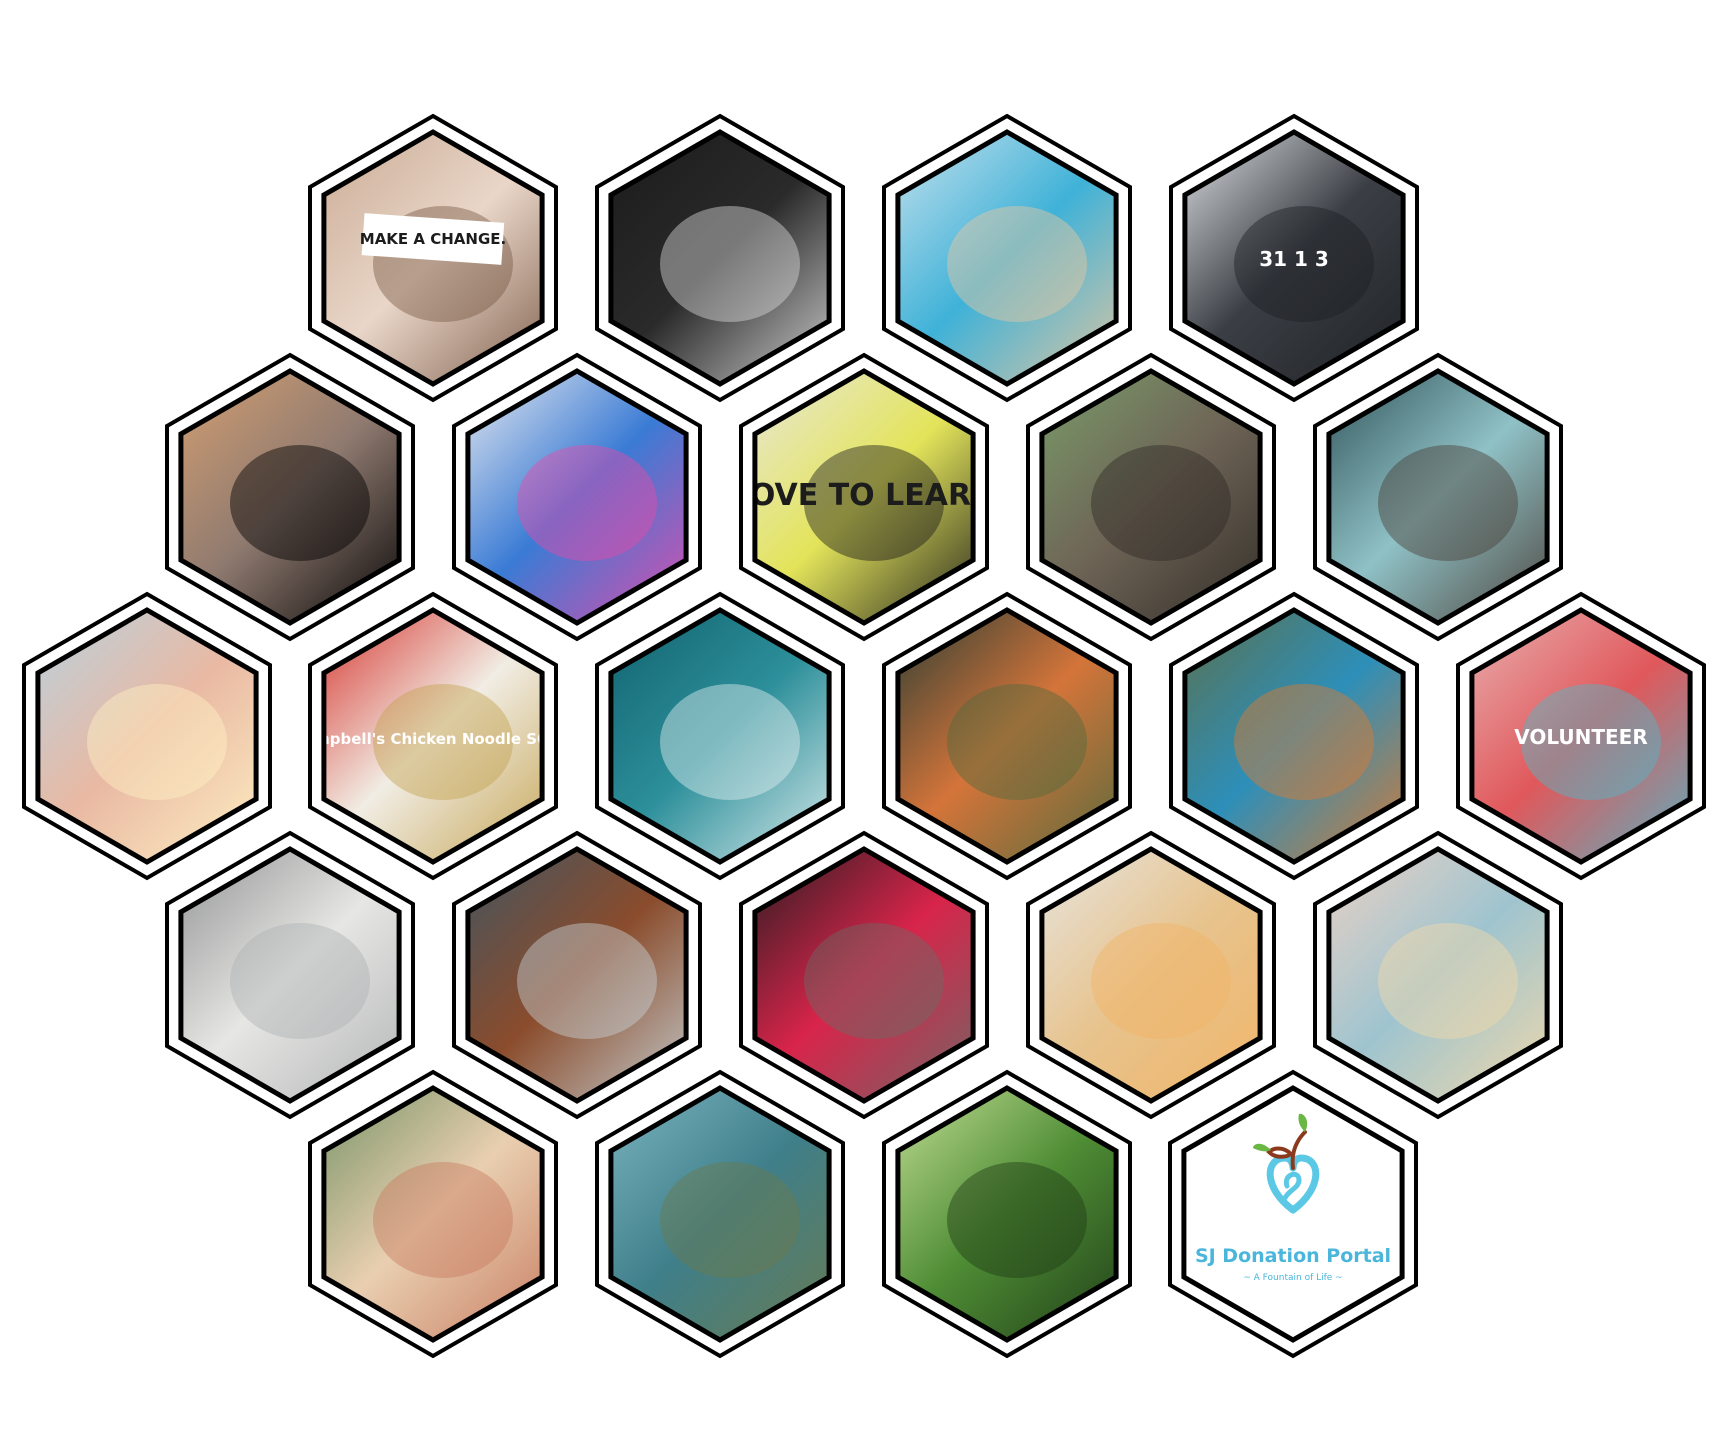  I want to click on heart-sprout-icon, so click(1286, 1163).